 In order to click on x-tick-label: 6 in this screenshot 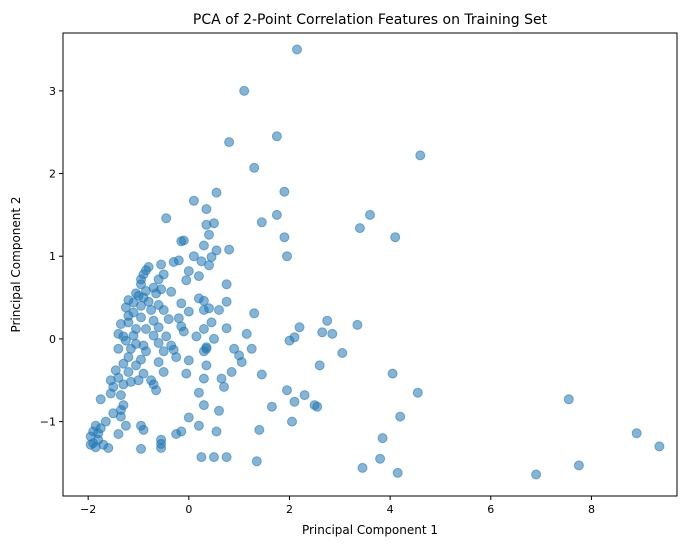, I will do `click(490, 509)`.